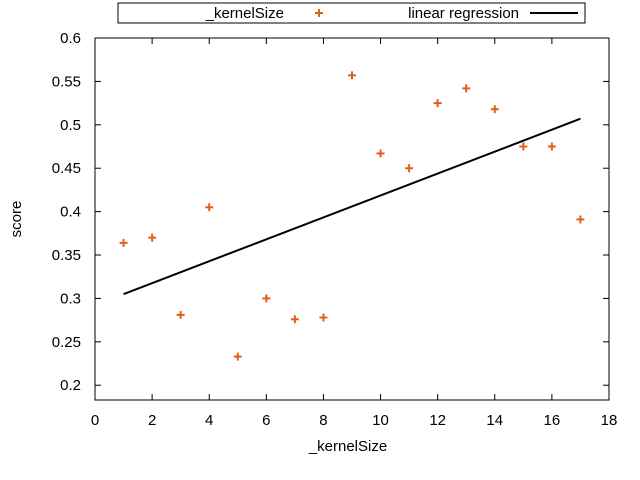 Image resolution: width=640 pixels, height=480 pixels. Describe the element at coordinates (266, 420) in the screenshot. I see `x-tick-label: 6` at that location.